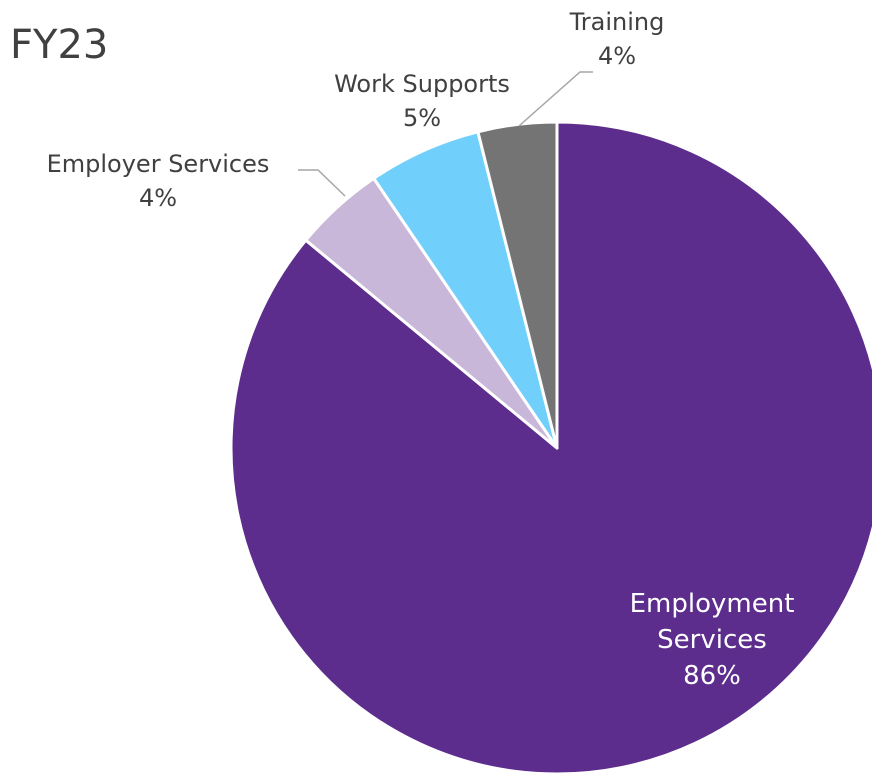 The height and width of the screenshot is (776, 872). Describe the element at coordinates (445, 134) in the screenshot. I see `leader-lines` at that location.